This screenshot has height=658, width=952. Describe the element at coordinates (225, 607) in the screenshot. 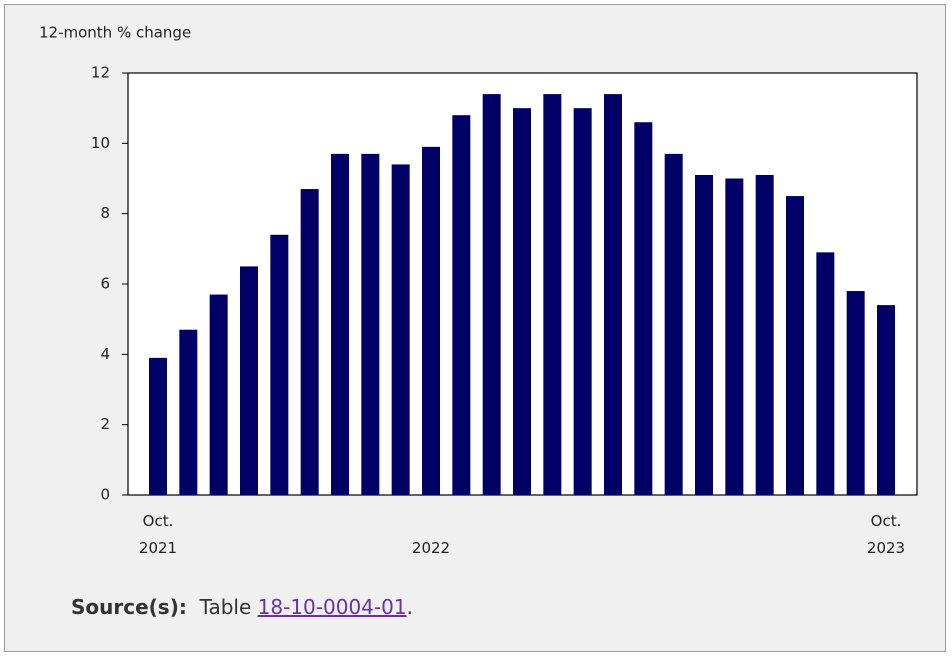

I see `source-text: Table` at that location.